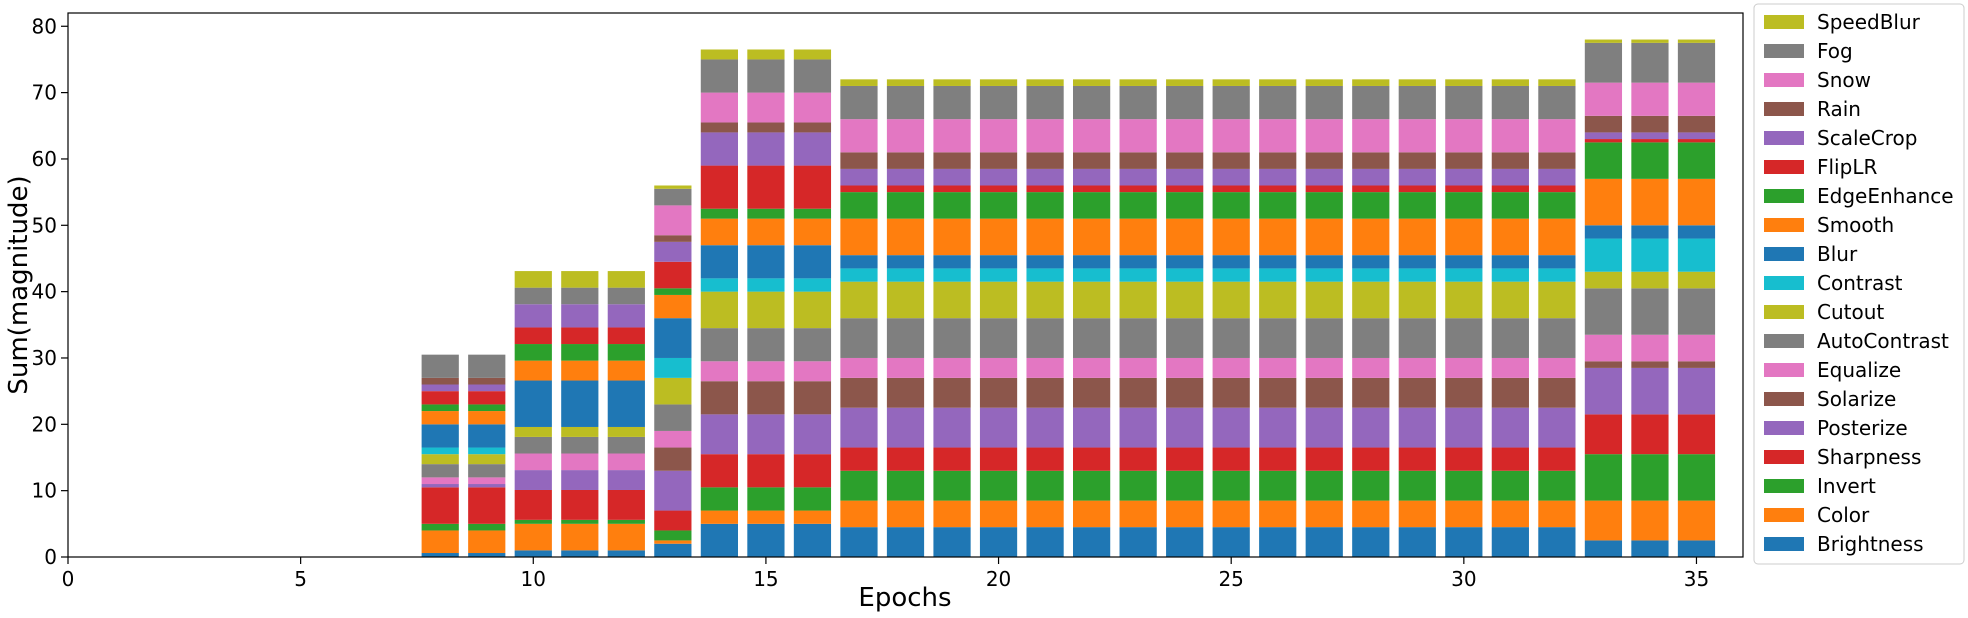 The image size is (1968, 618). What do you see at coordinates (1856, 399) in the screenshot?
I see `legend-label-solarize: Solarize` at bounding box center [1856, 399].